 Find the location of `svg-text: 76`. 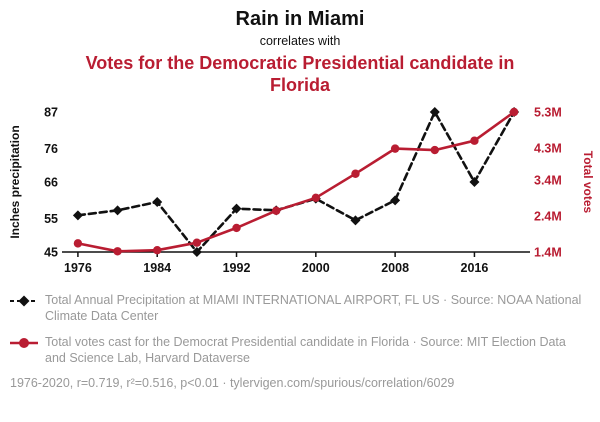

svg-text: 76 is located at coordinates (51, 149).